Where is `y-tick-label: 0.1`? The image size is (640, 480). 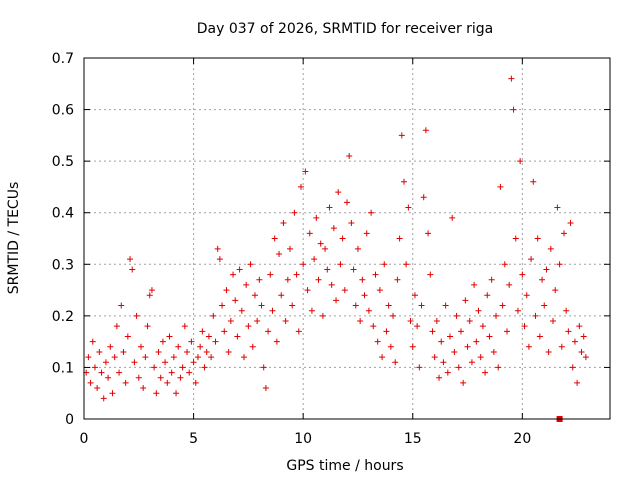 y-tick-label: 0.1 is located at coordinates (63, 368).